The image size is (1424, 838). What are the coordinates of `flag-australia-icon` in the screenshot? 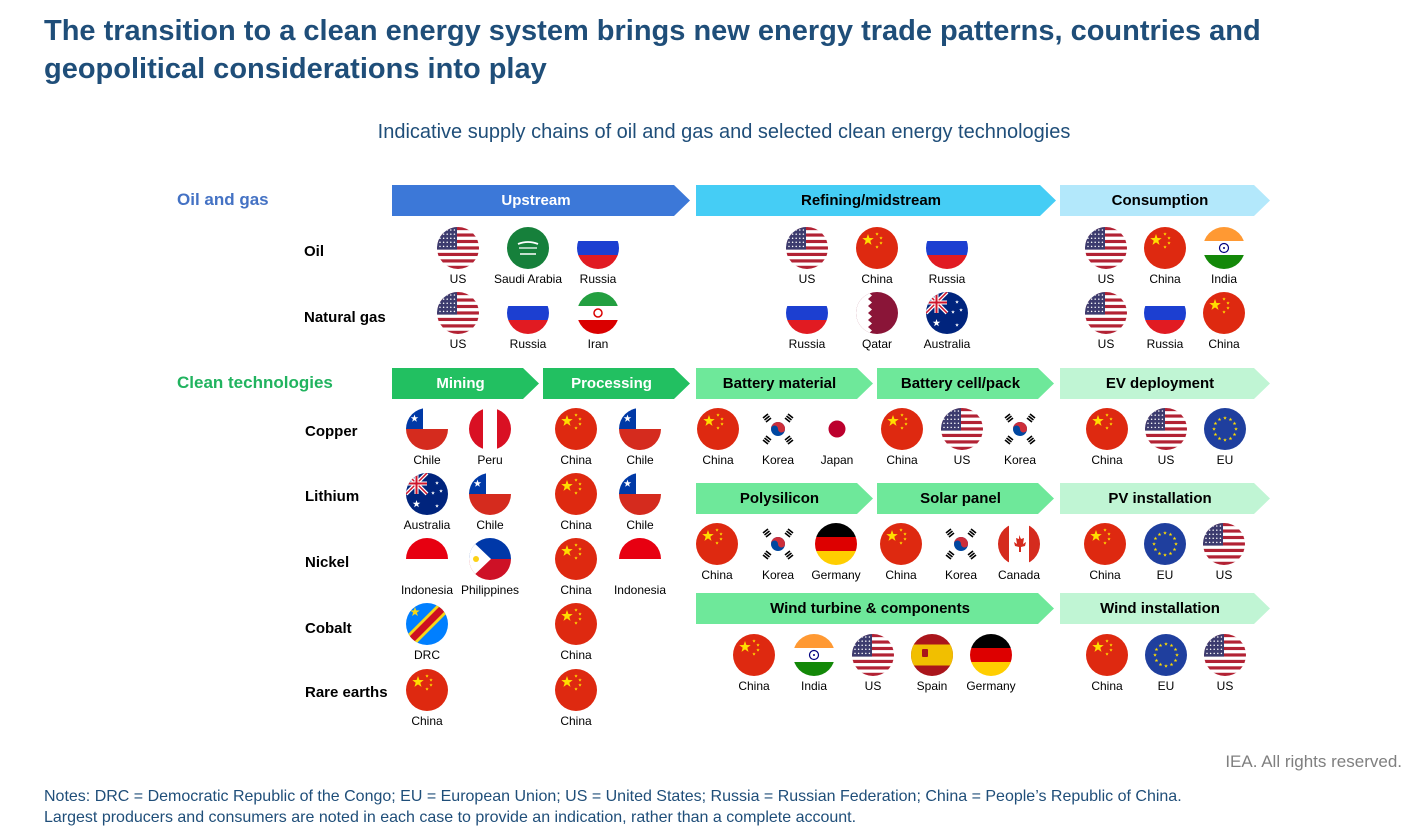 It's located at (947, 313).